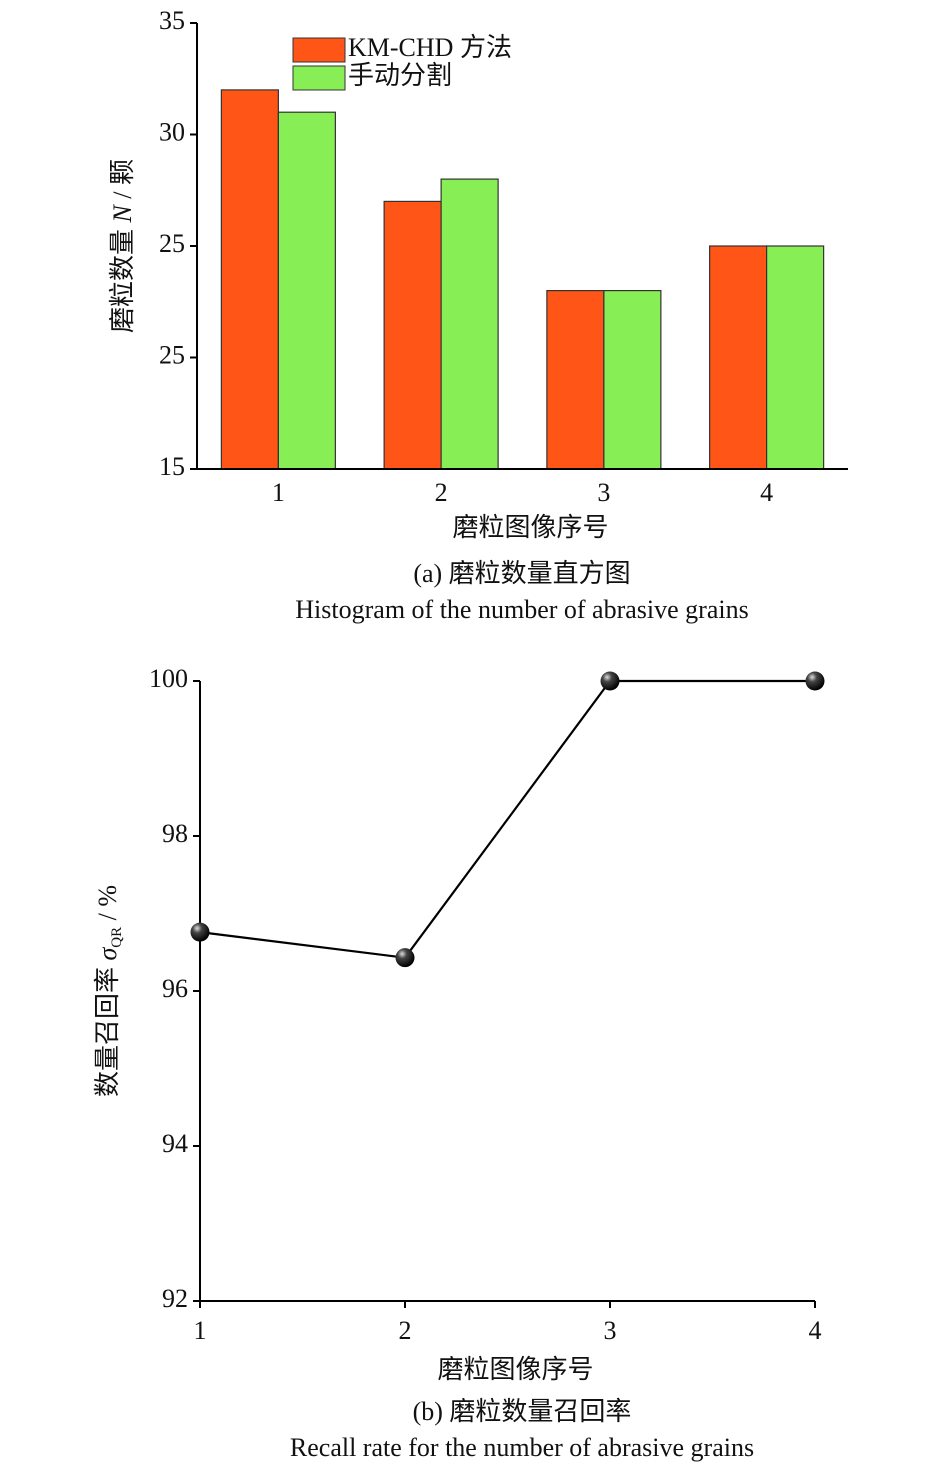  Describe the element at coordinates (175, 833) in the screenshot. I see `y-tick-label: 98` at that location.